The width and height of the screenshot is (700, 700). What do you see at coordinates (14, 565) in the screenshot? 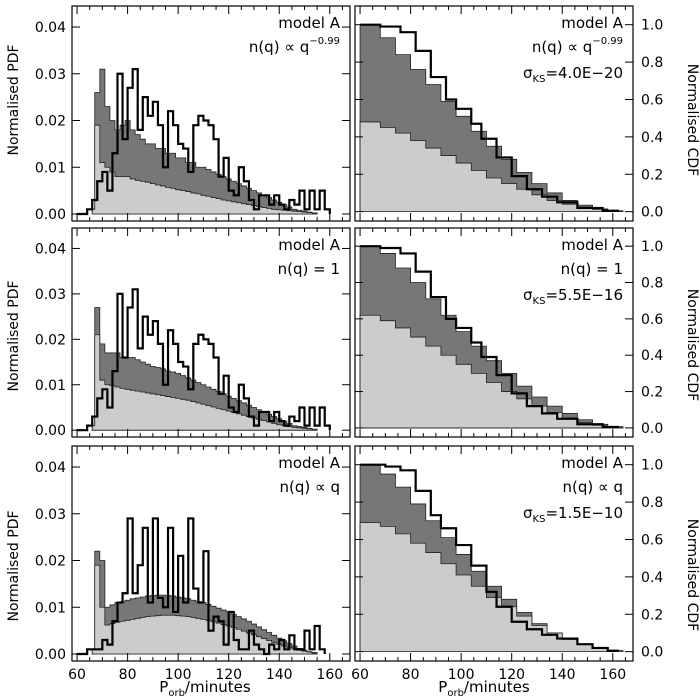
I see `left-ylabel-row3: Normalised PDF` at bounding box center [14, 565].